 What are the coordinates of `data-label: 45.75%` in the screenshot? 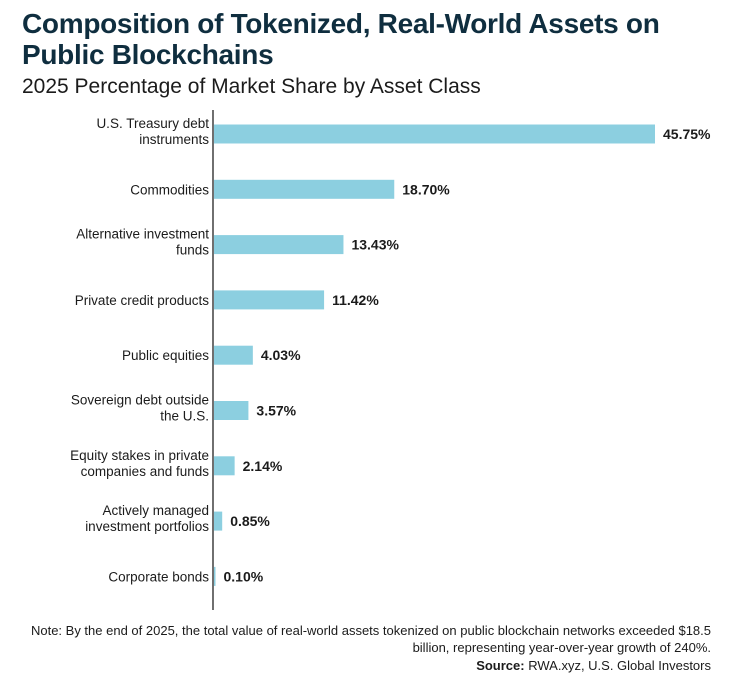 It's located at (687, 134).